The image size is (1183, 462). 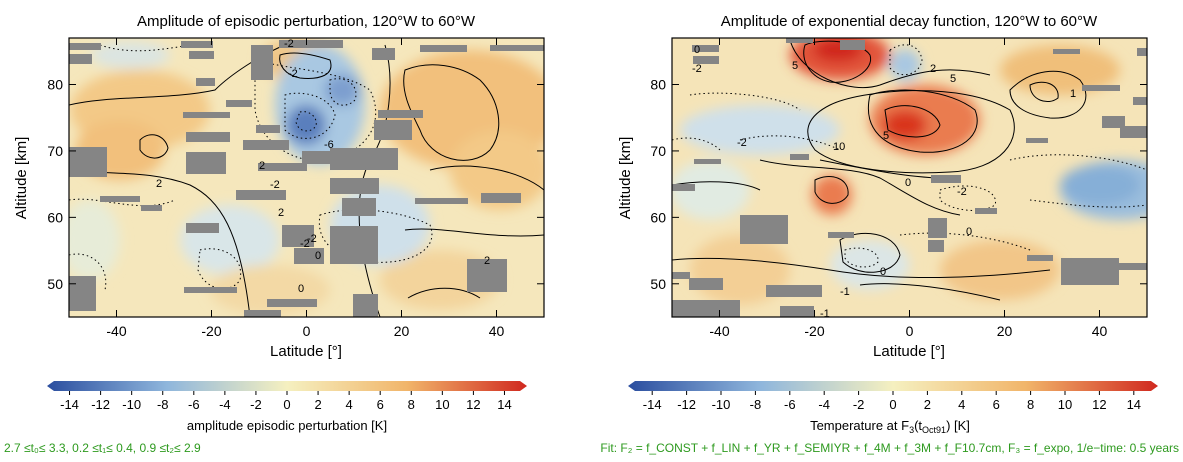 What do you see at coordinates (69, 404) in the screenshot?
I see `left-colorbar-tick-label: -14` at bounding box center [69, 404].